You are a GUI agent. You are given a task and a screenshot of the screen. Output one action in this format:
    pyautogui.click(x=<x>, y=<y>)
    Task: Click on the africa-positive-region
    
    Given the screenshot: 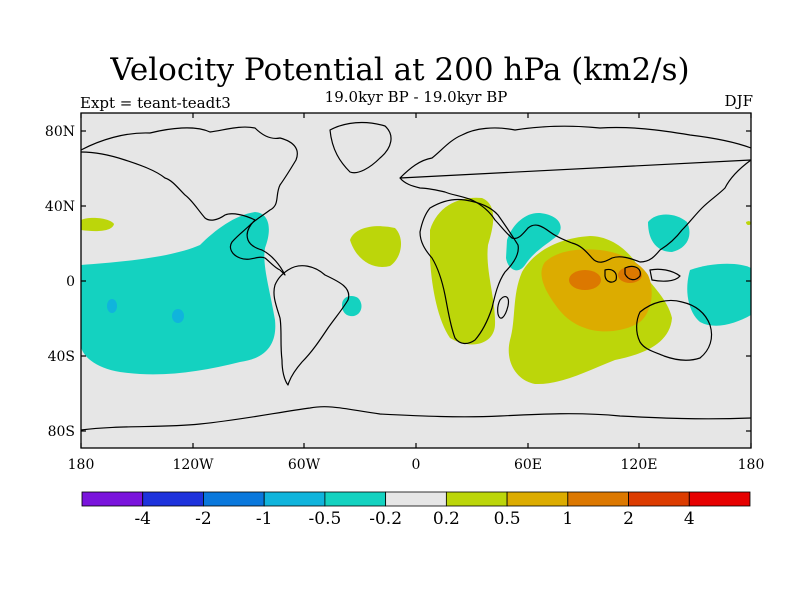 What is the action you would take?
    pyautogui.click(x=463, y=271)
    